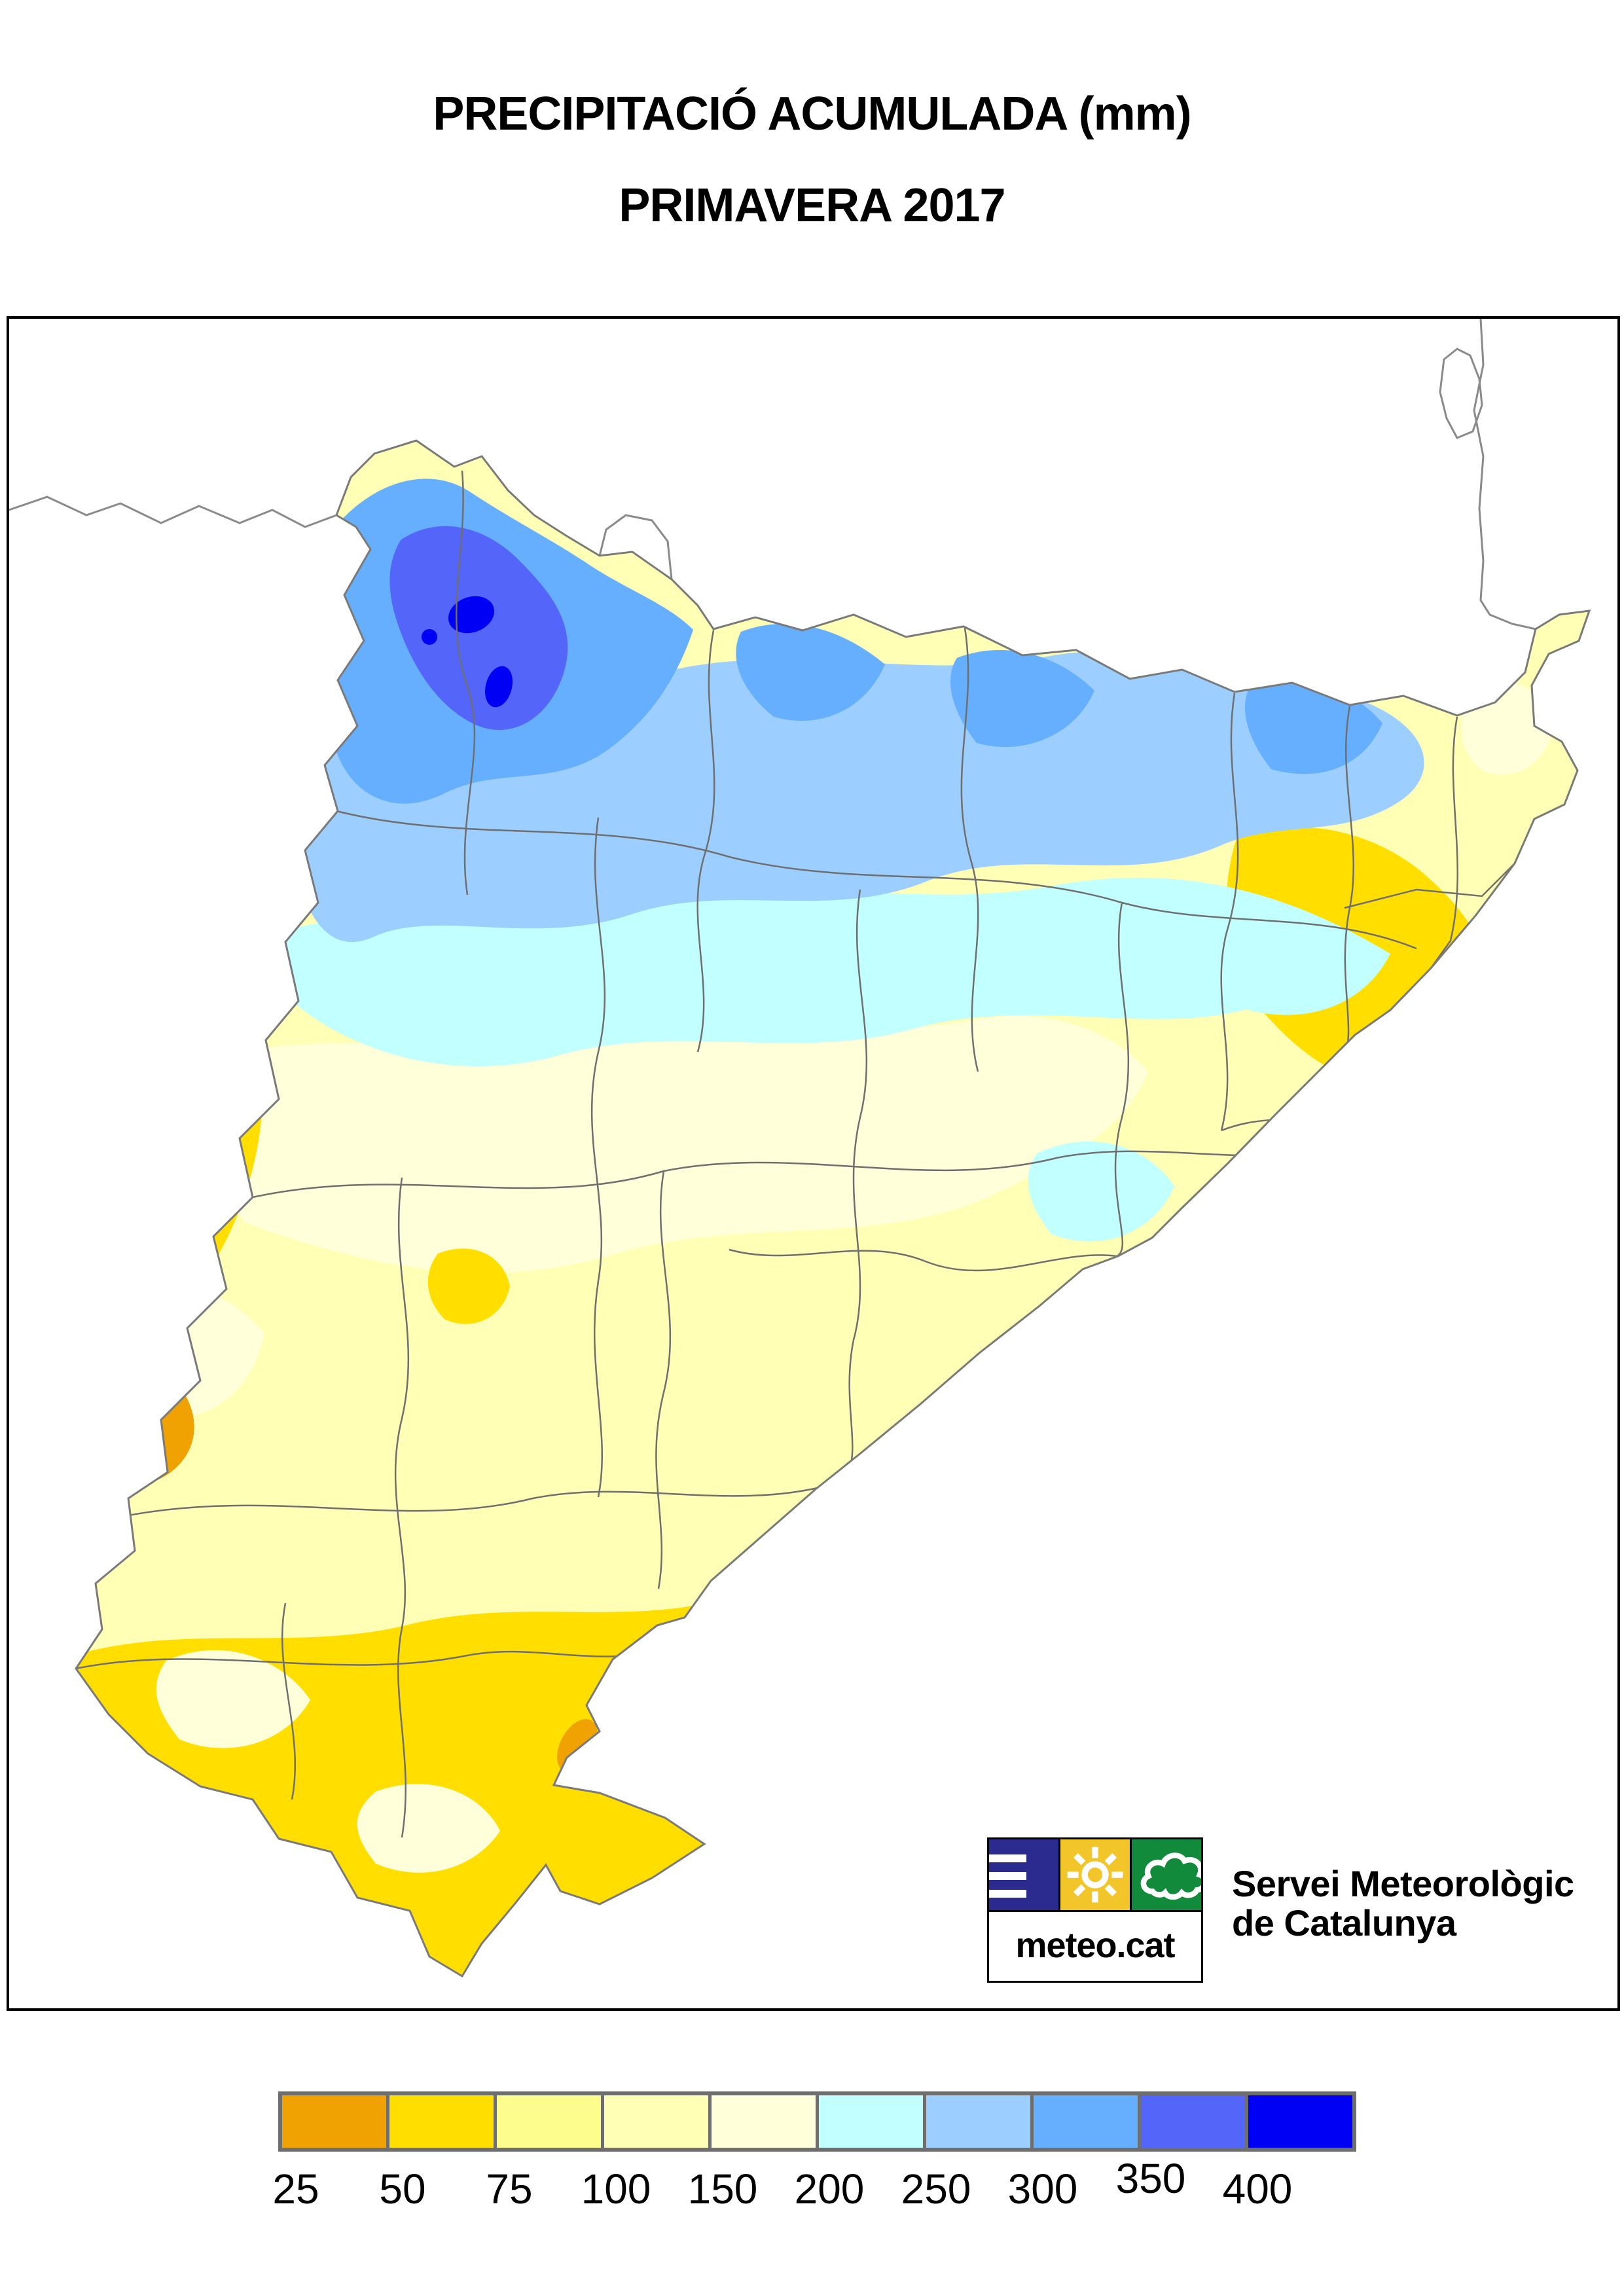  What do you see at coordinates (616, 2189) in the screenshot?
I see `legend-value: 100` at bounding box center [616, 2189].